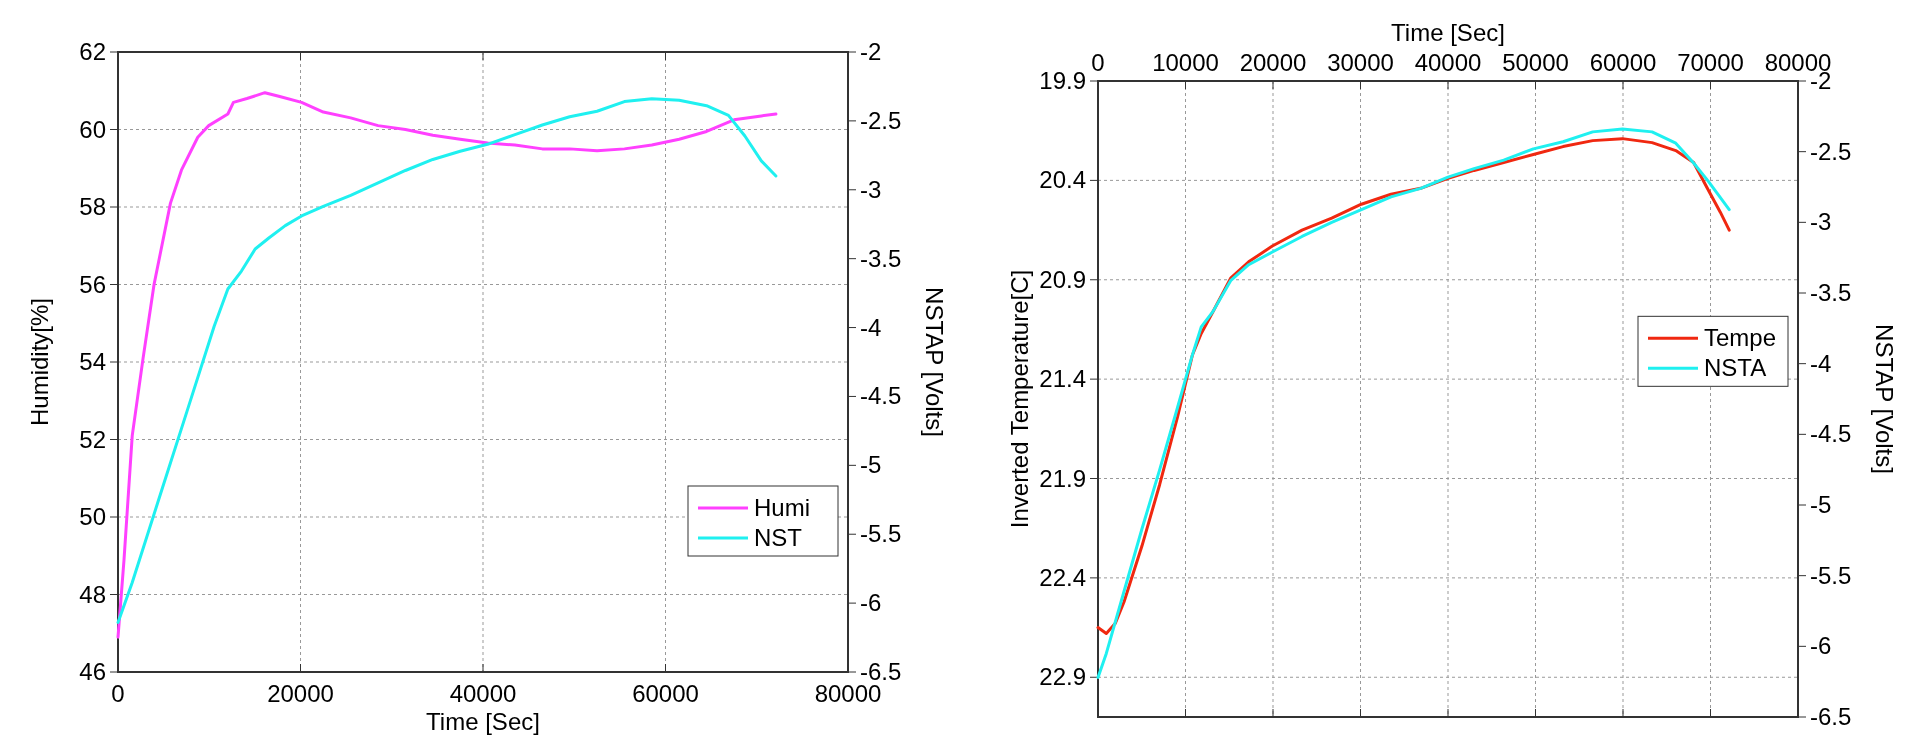 The height and width of the screenshot is (750, 1928). Describe the element at coordinates (1710, 62) in the screenshot. I see `x-tick-label: 70000` at that location.